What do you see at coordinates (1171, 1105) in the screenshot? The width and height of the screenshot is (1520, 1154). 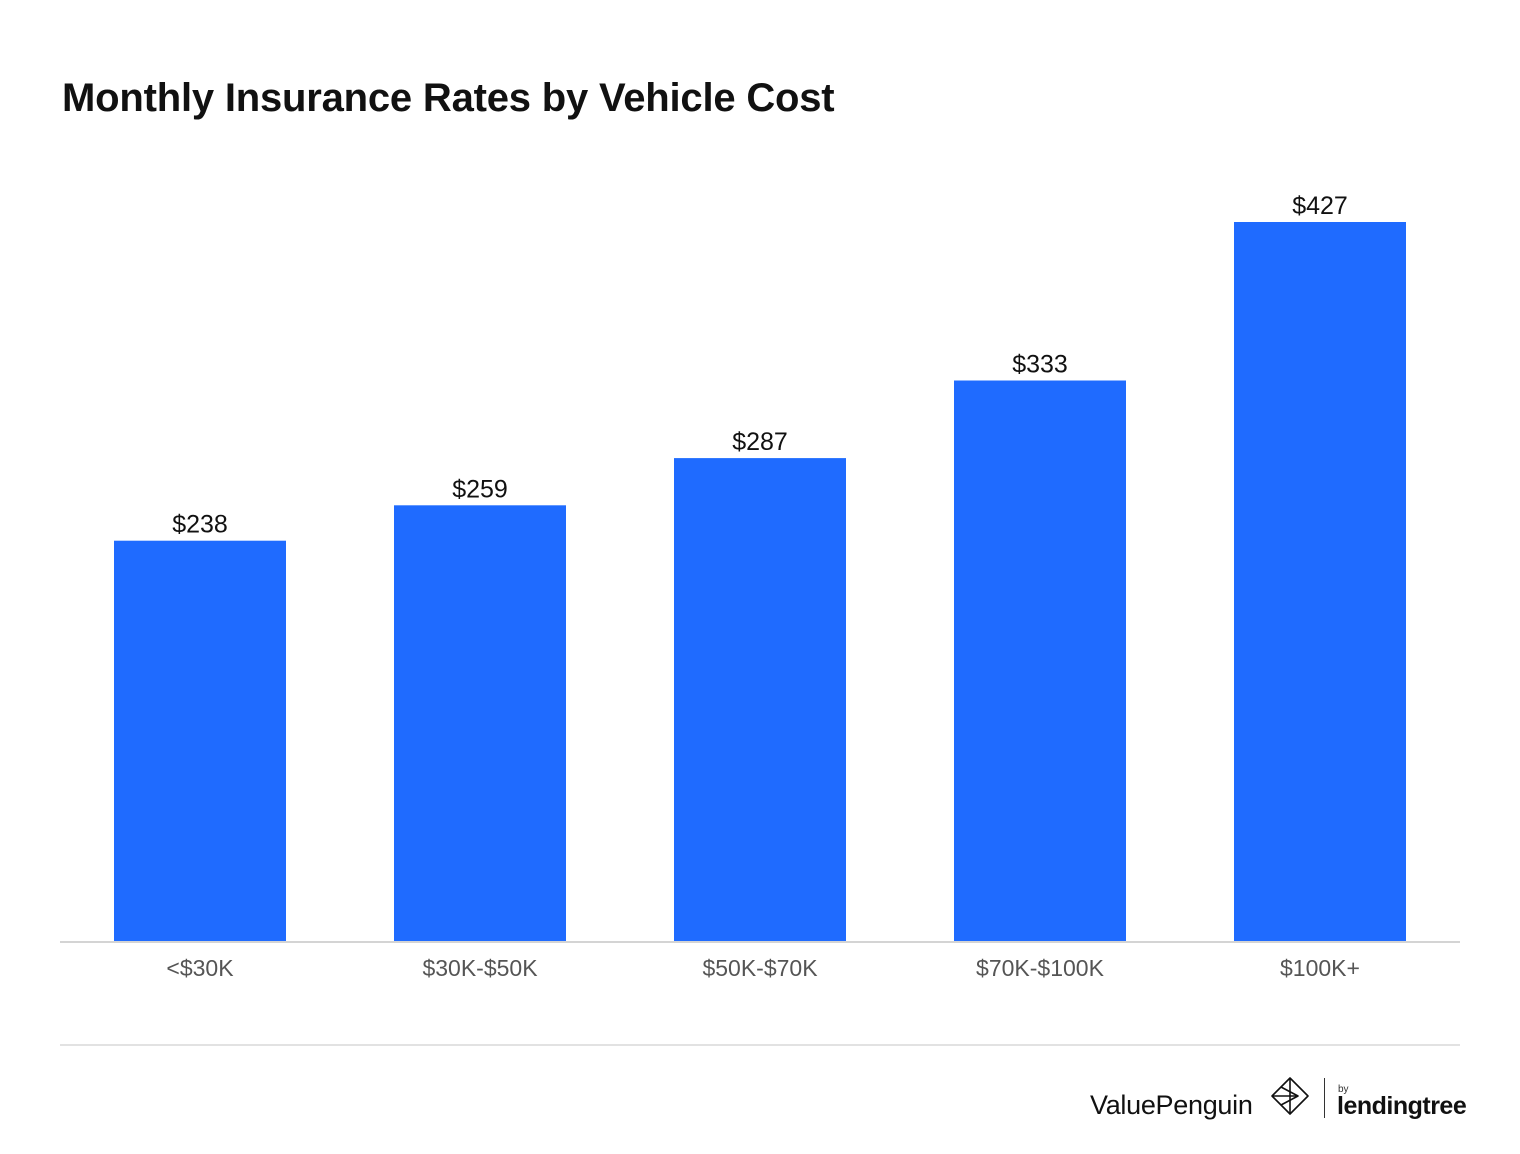 I see `valuepenguin-logo-text: ValuePenguin` at bounding box center [1171, 1105].